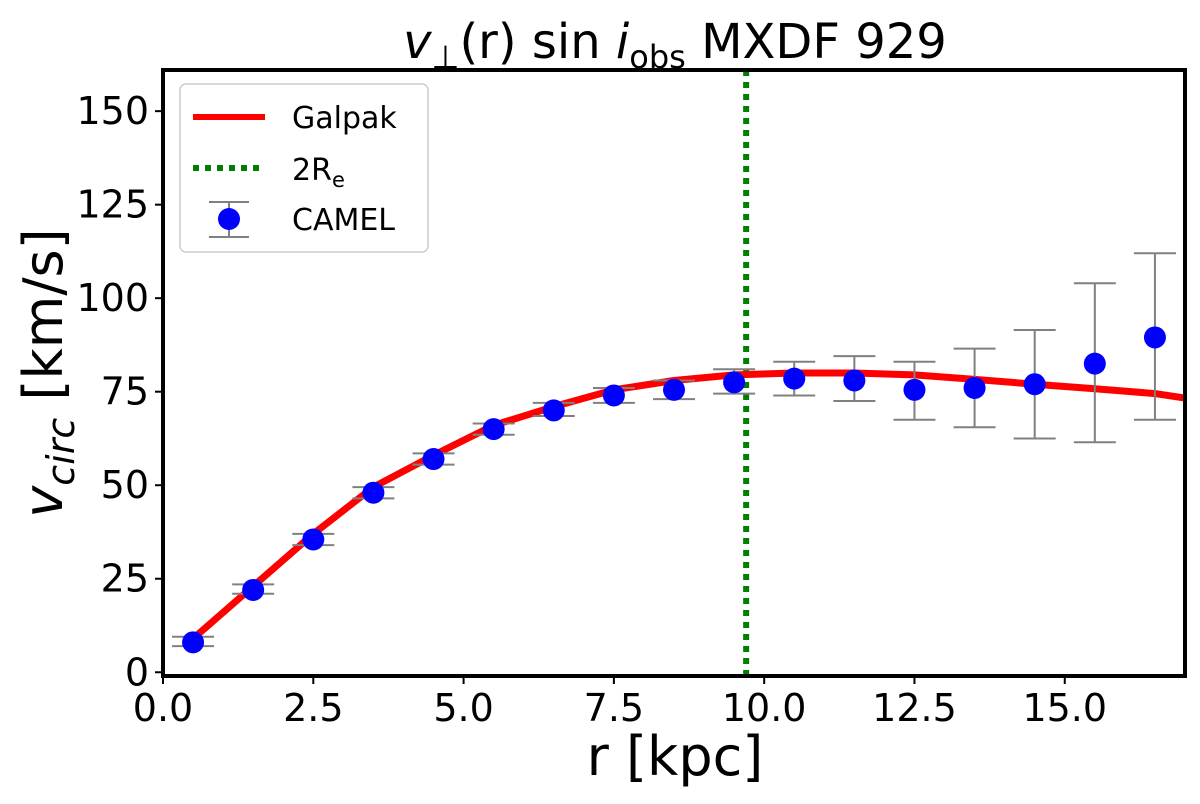 This screenshot has height=804, width=1200. I want to click on x-axis-label: r [kpc], so click(675, 756).